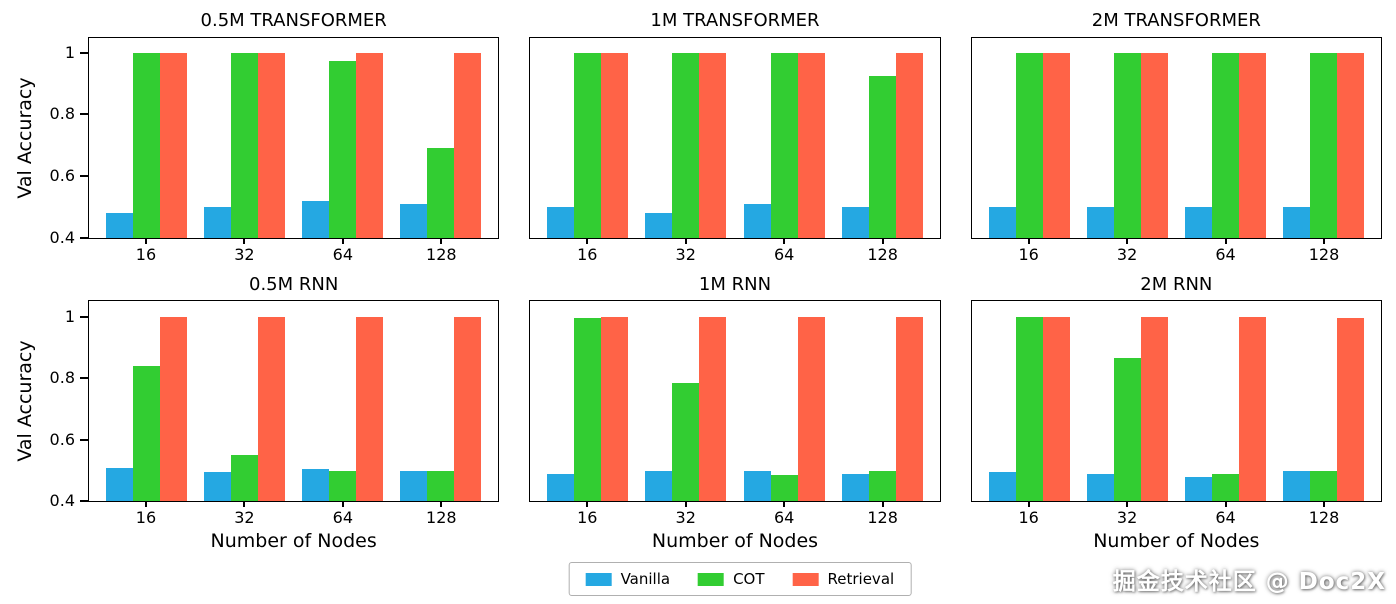 The width and height of the screenshot is (1396, 604). What do you see at coordinates (861, 579) in the screenshot?
I see `legend-label-retrieval: Retrieval` at bounding box center [861, 579].